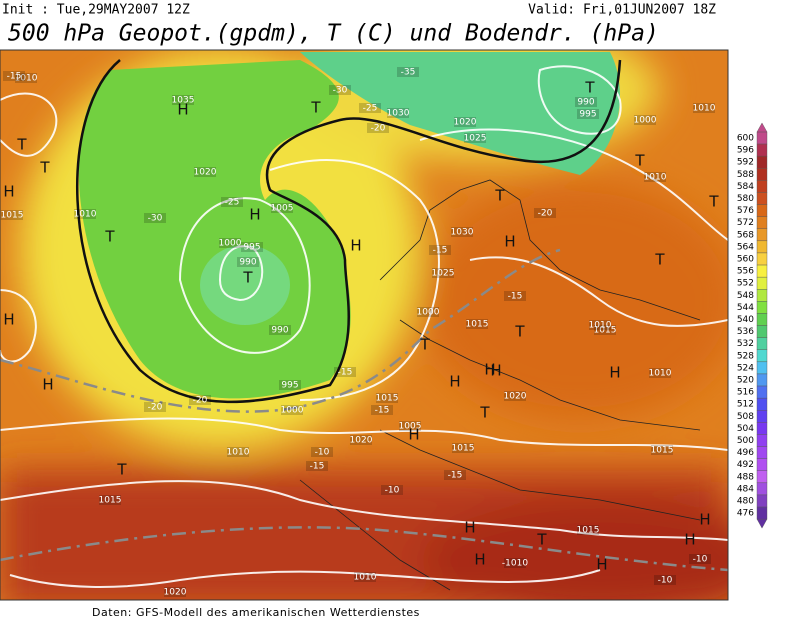 The width and height of the screenshot is (789, 621). Describe the element at coordinates (745, 284) in the screenshot. I see `legend-label: 552` at that location.